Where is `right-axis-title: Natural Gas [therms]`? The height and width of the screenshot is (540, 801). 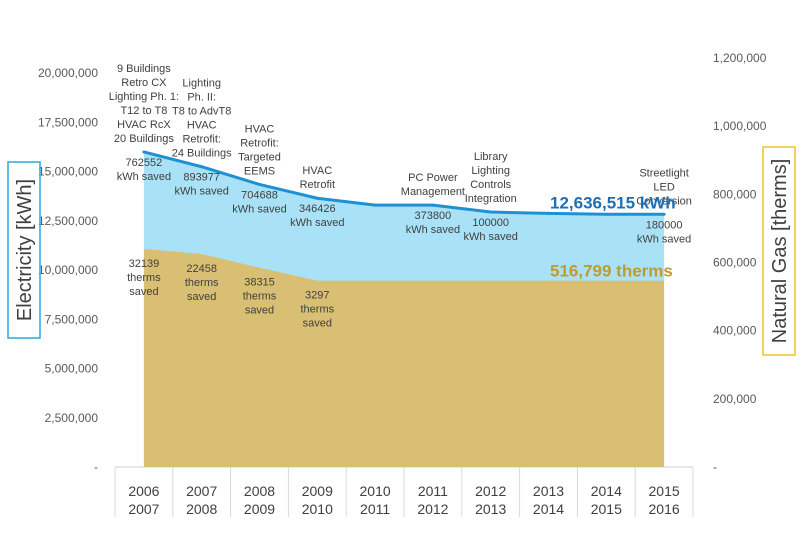 right-axis-title: Natural Gas [therms] is located at coordinates (779, 251).